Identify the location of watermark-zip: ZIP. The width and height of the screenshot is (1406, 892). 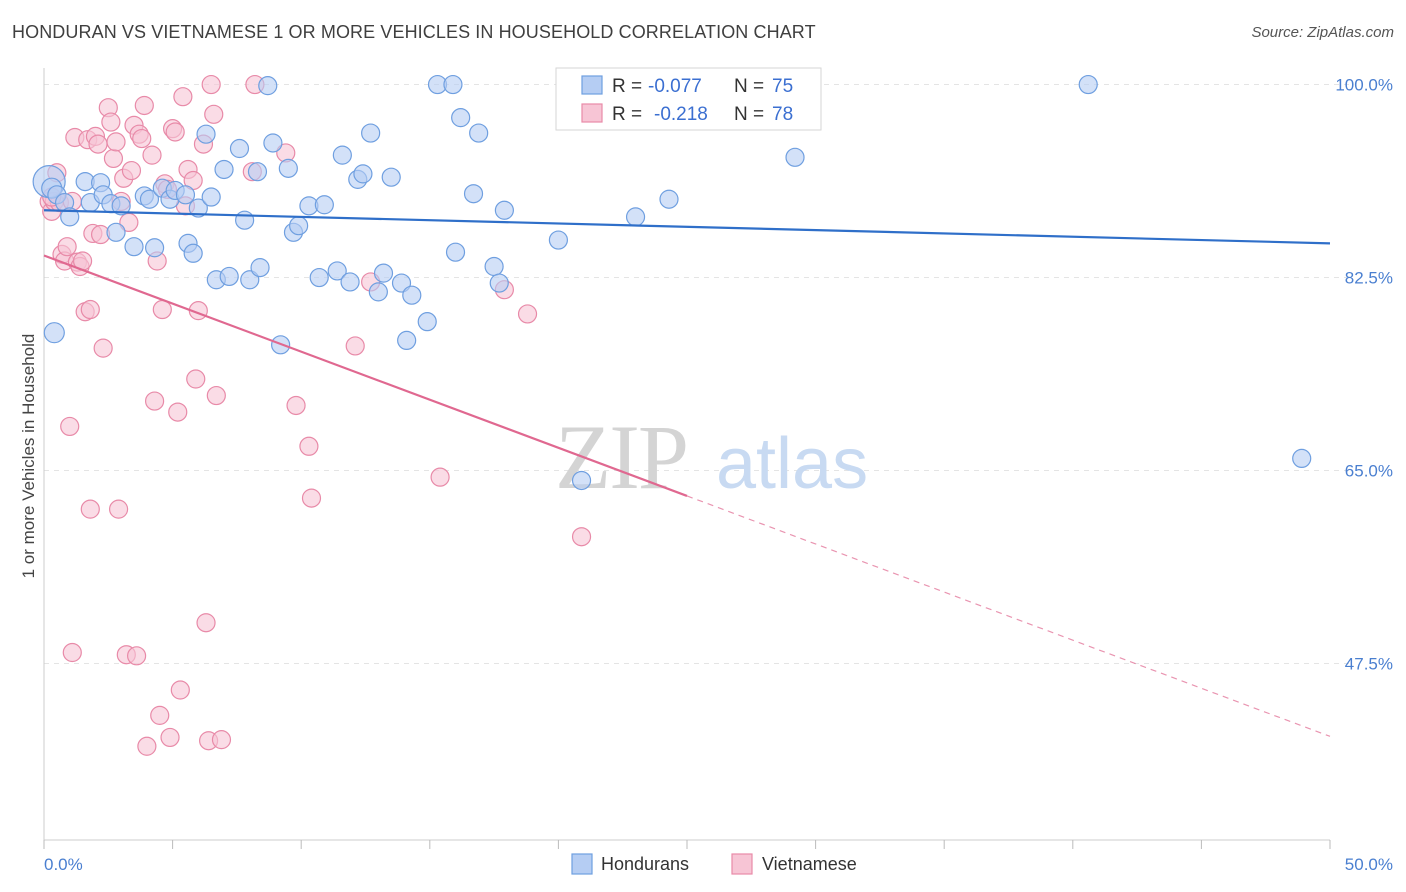
(621, 457).